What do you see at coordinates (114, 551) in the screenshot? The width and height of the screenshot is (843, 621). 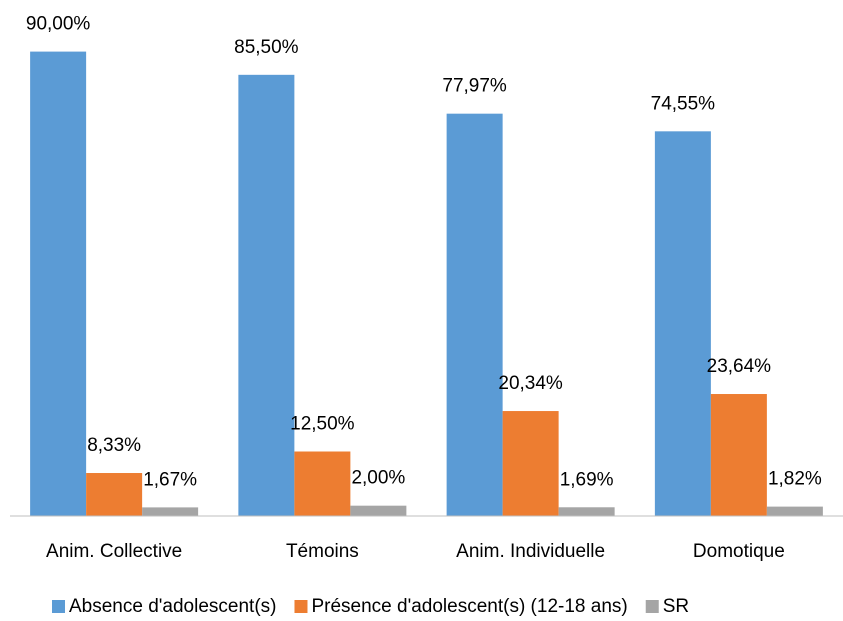 I see `x-tick-label: Anim. Collective` at bounding box center [114, 551].